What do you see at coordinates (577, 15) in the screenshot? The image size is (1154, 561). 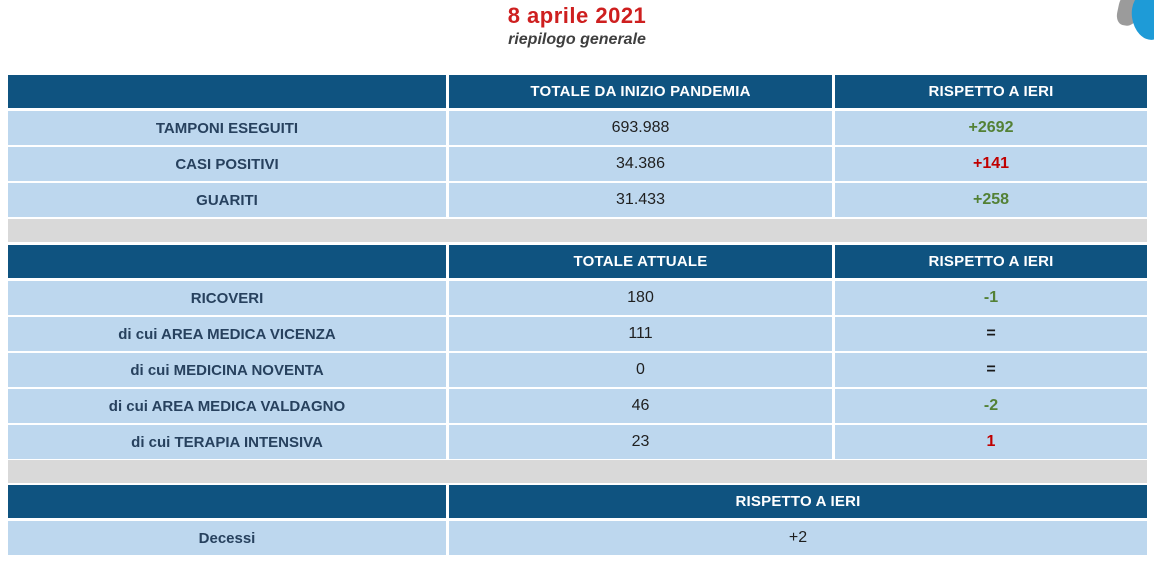 I see `page-title: 8 aprile 2021` at bounding box center [577, 15].